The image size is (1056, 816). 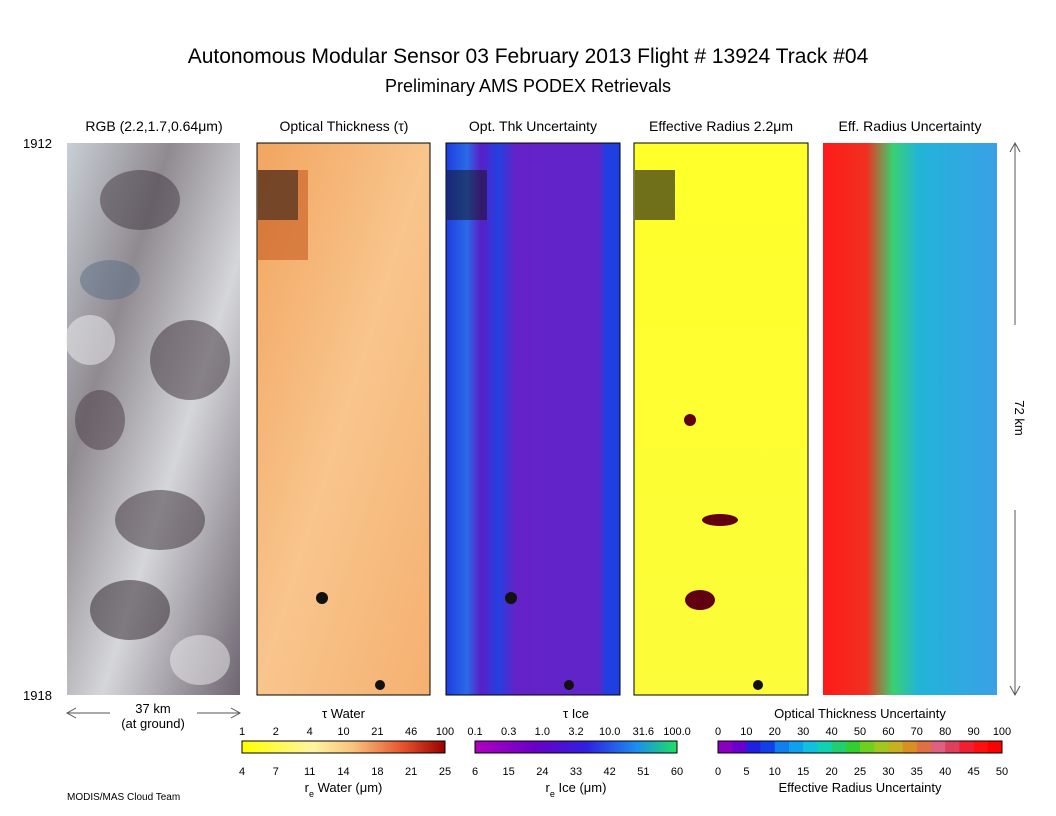 I want to click on colorbar-bottom-tick: 5, so click(x=746, y=772).